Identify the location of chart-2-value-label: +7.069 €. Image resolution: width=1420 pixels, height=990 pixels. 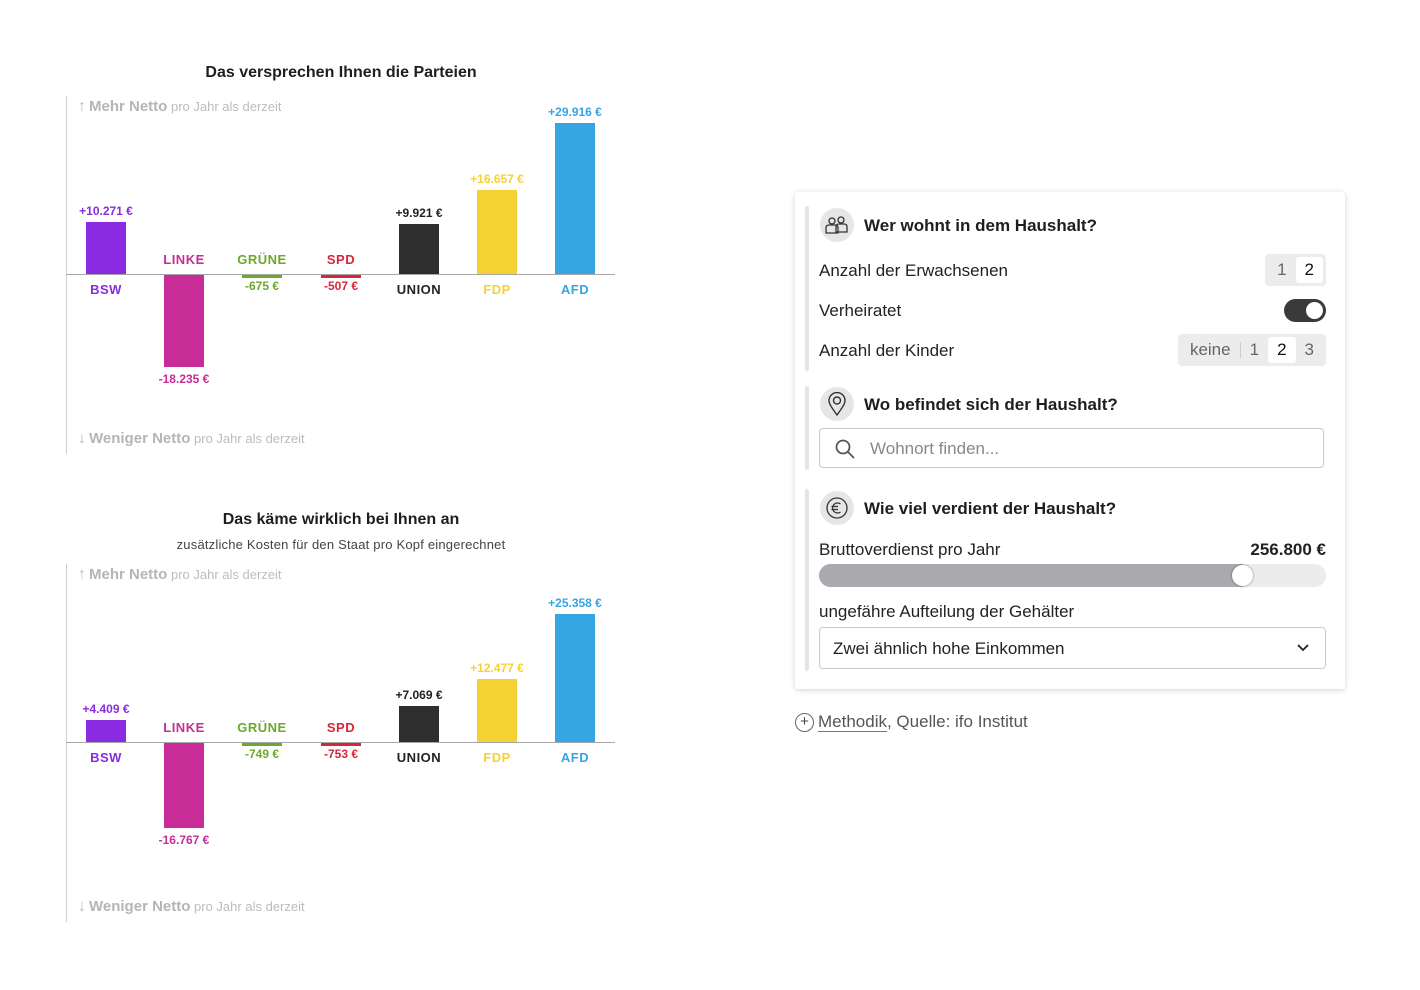
(419, 695).